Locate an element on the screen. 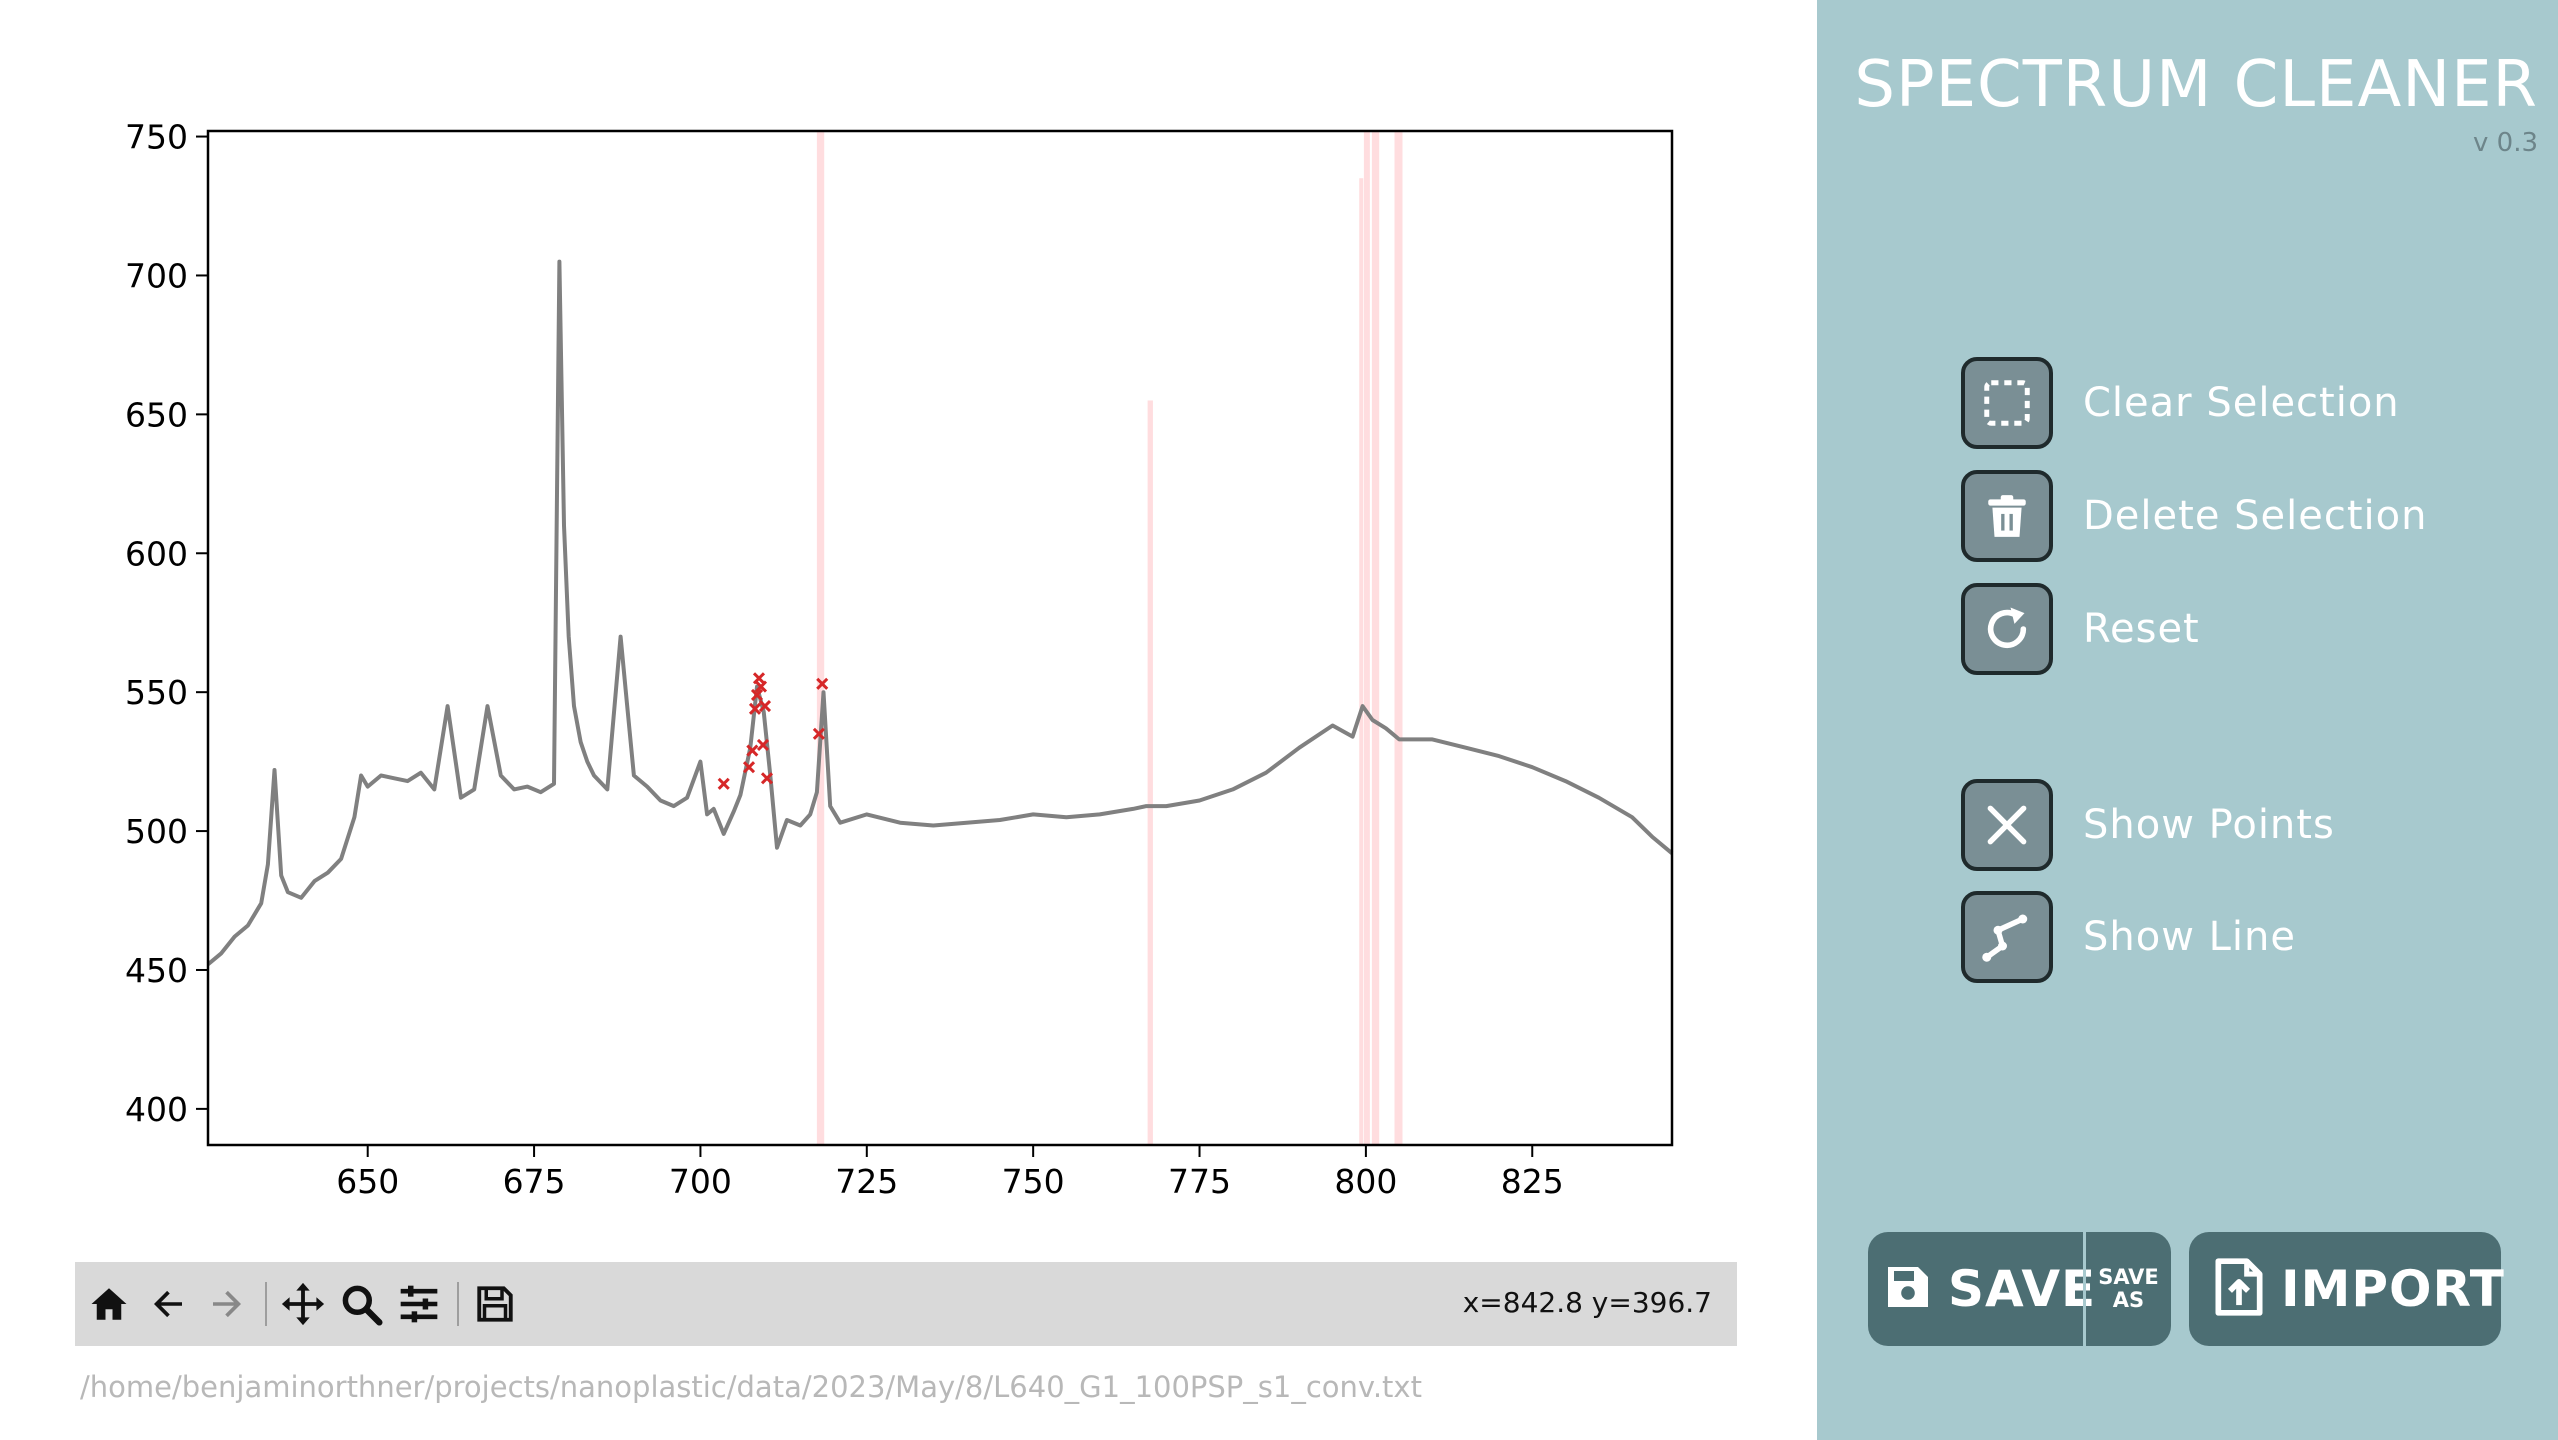 Image resolution: width=2558 pixels, height=1440 pixels. show-points-label: Show Points is located at coordinates (2209, 825).